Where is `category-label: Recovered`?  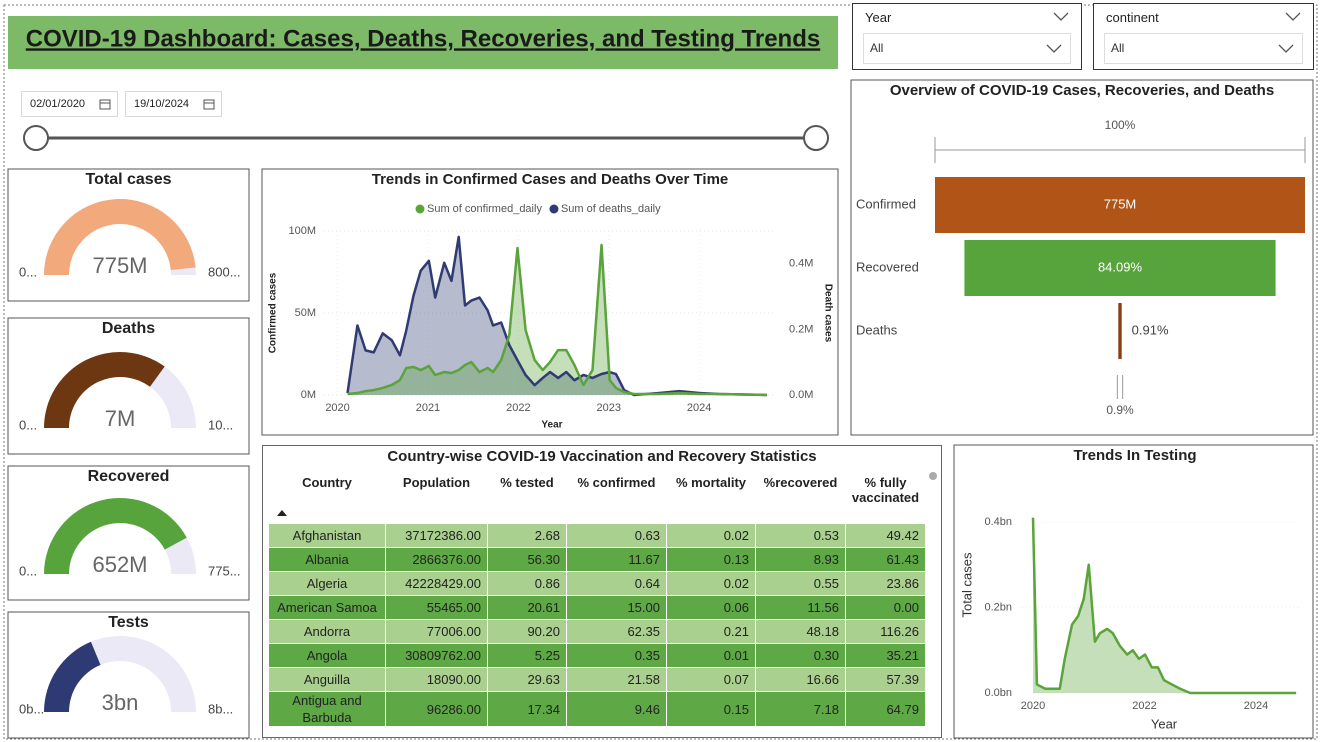
category-label: Recovered is located at coordinates (887, 266).